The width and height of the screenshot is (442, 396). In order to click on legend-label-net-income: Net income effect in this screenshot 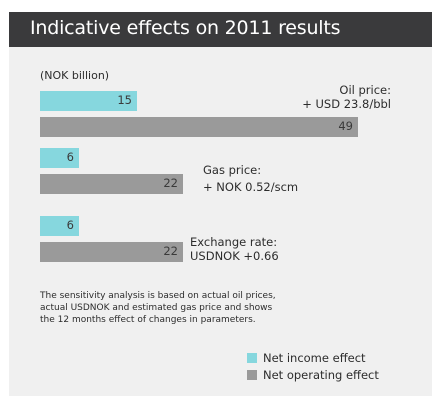, I will do `click(314, 358)`.